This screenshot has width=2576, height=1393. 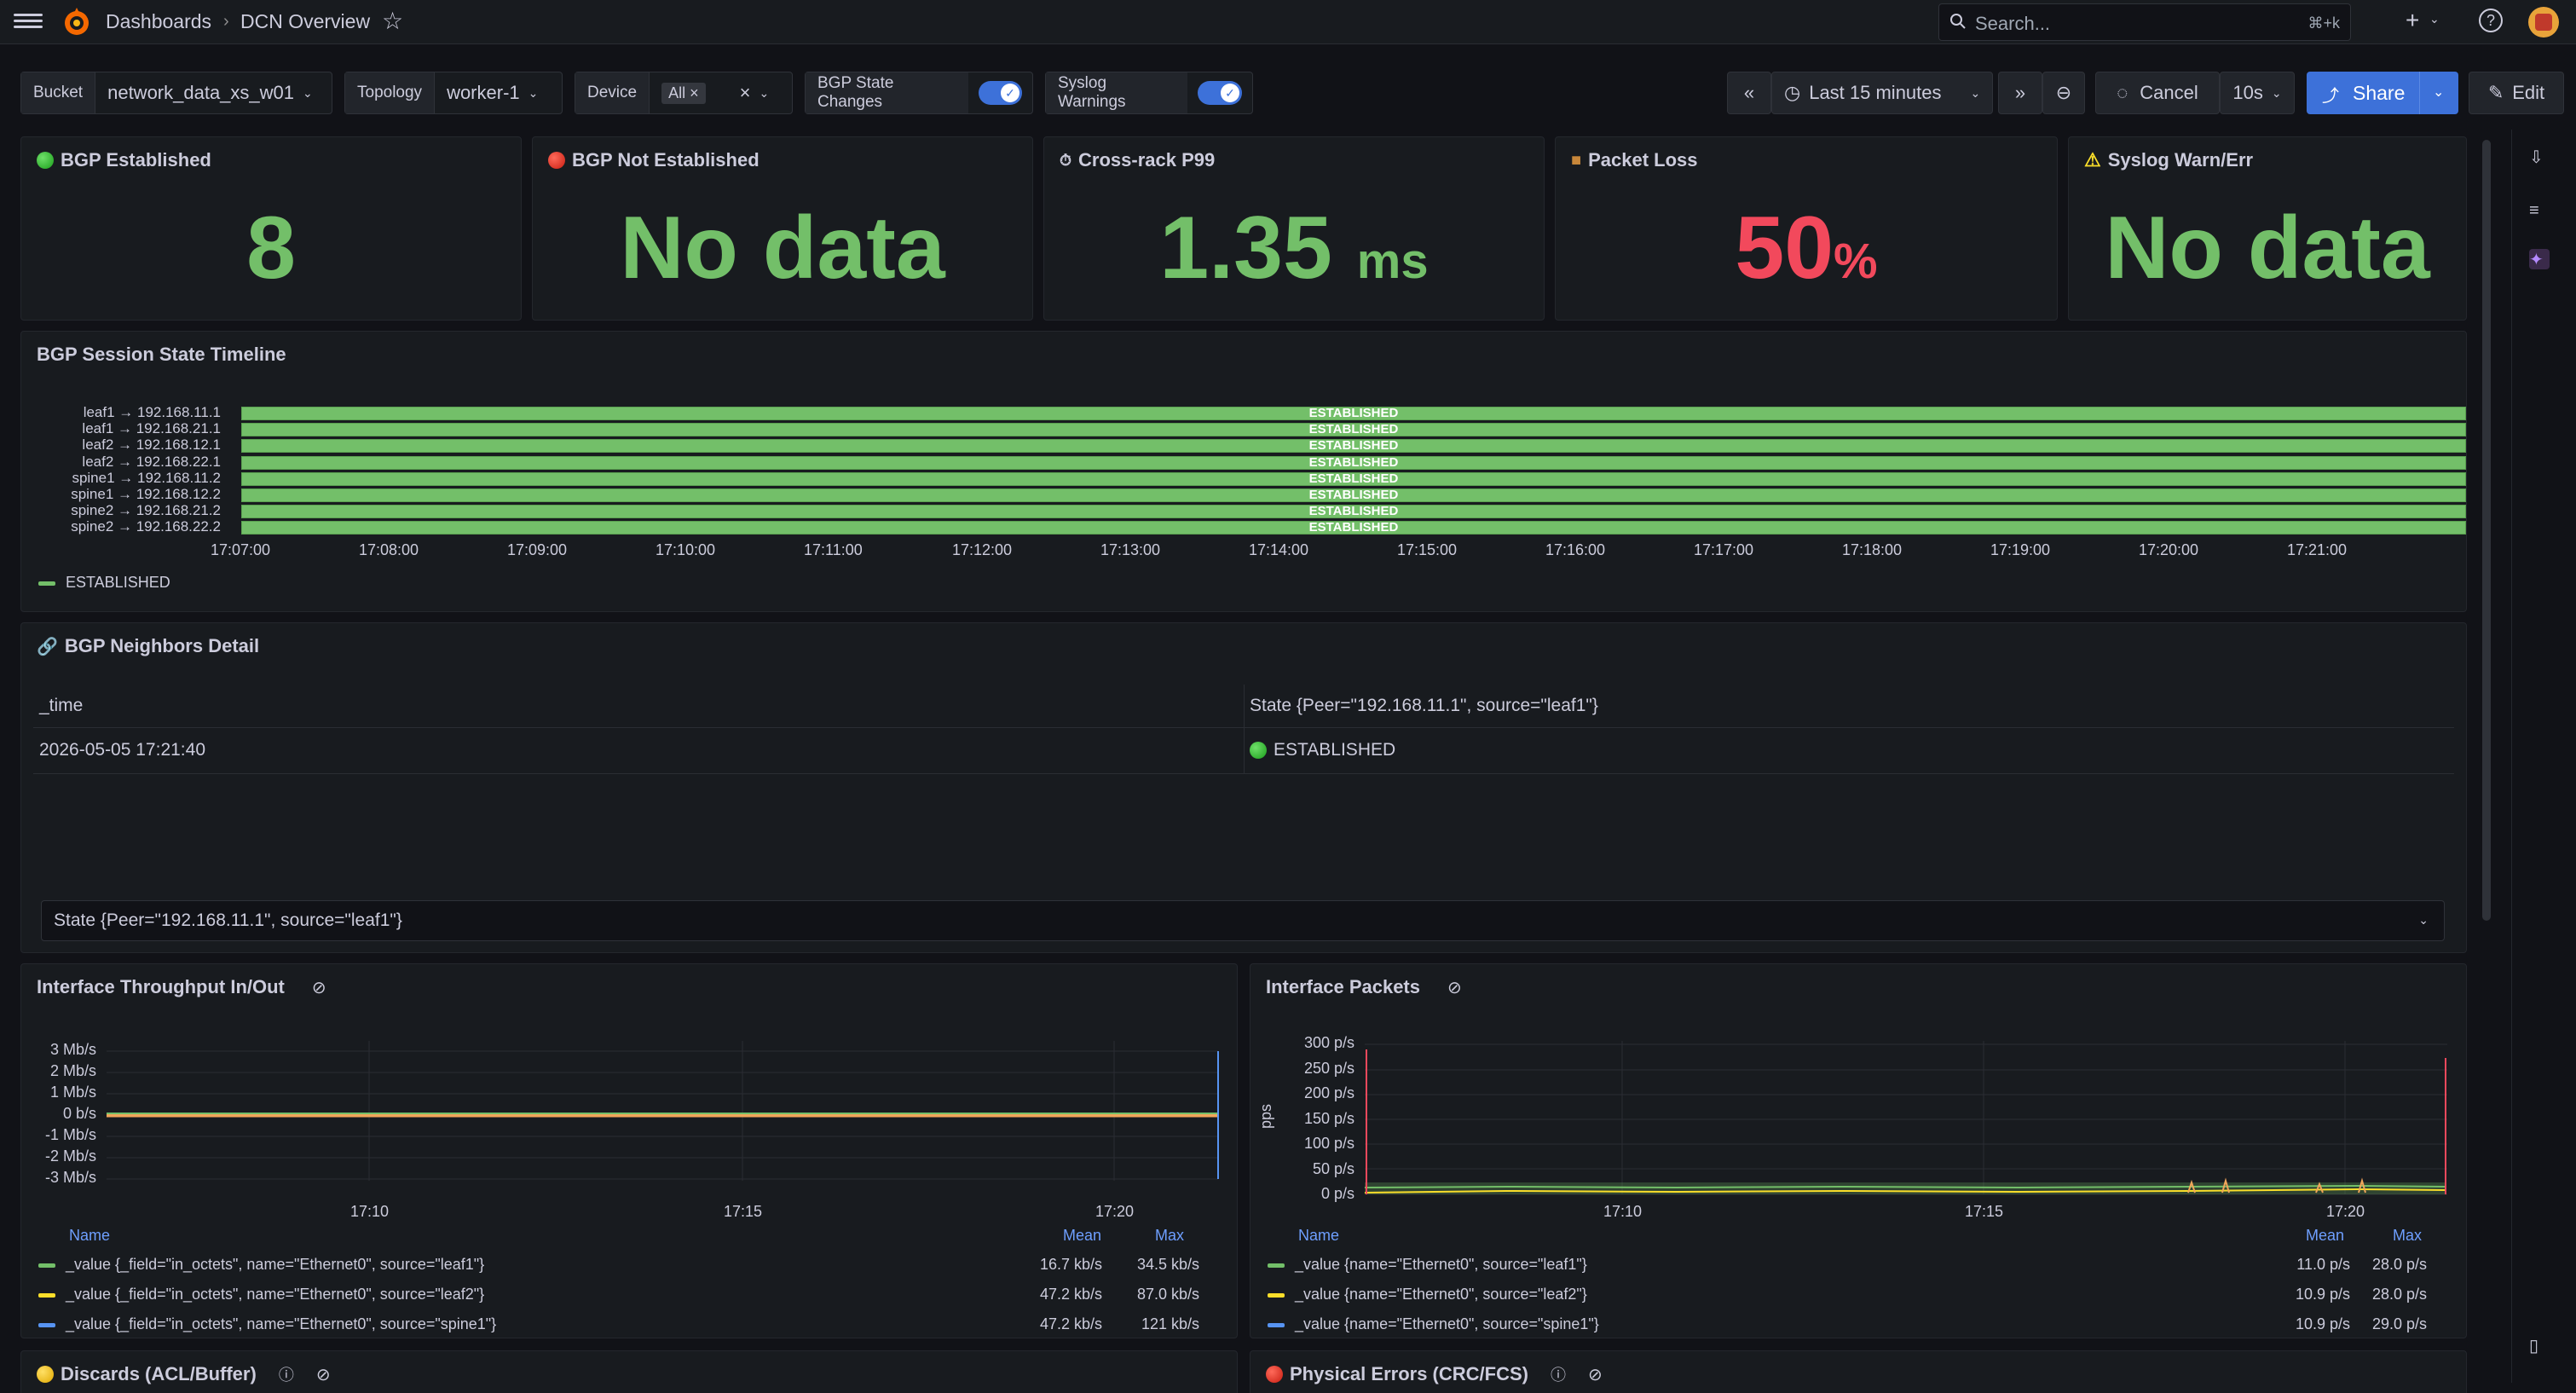 I want to click on export-icon: ⇩, so click(x=2536, y=158).